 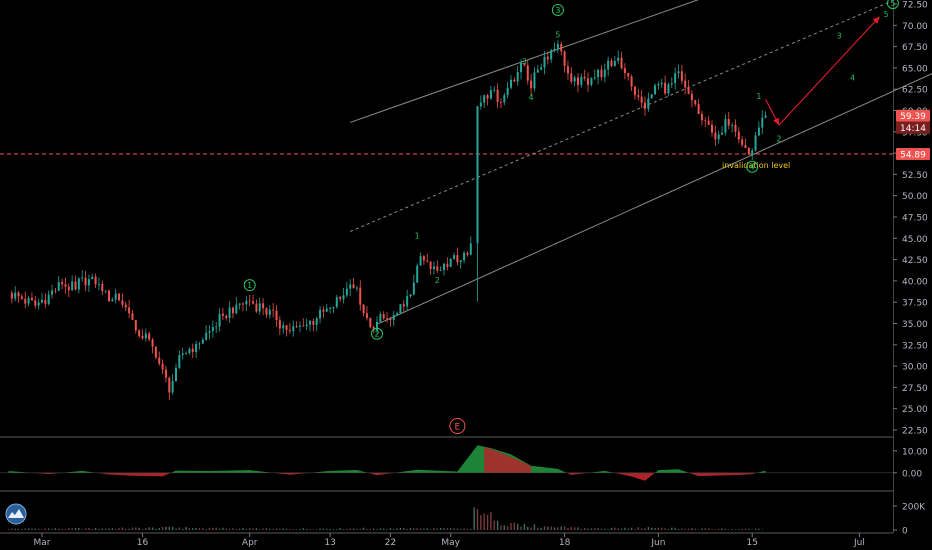 What do you see at coordinates (16, 514) in the screenshot?
I see `app-logo-icon` at bounding box center [16, 514].